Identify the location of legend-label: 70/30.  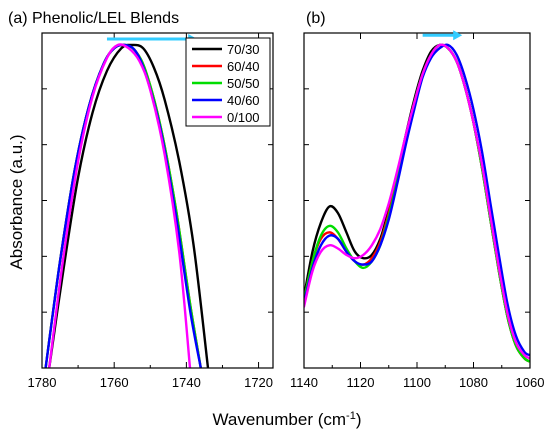
(243, 49).